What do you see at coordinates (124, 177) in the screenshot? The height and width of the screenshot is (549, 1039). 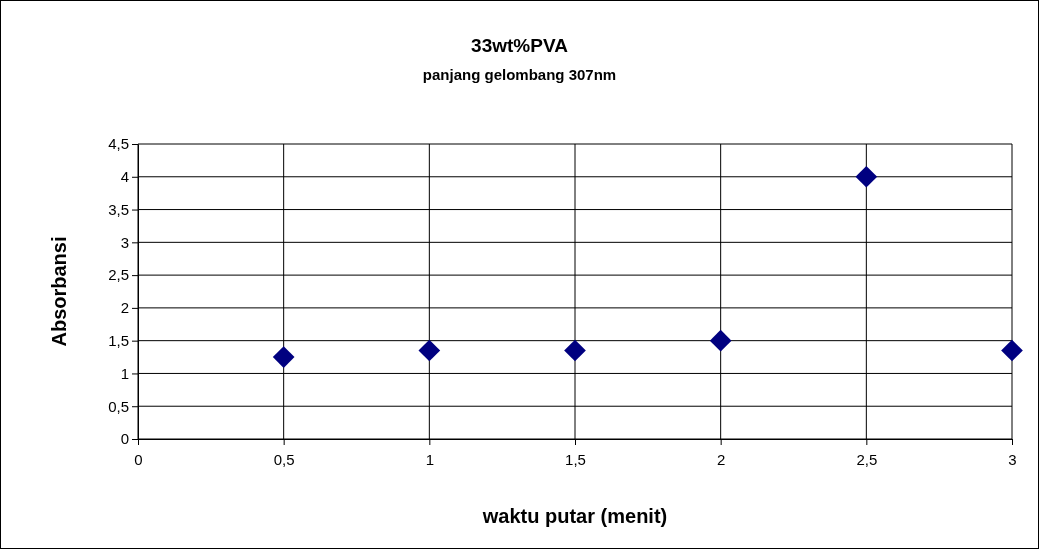 I see `y-tick-label: 4` at bounding box center [124, 177].